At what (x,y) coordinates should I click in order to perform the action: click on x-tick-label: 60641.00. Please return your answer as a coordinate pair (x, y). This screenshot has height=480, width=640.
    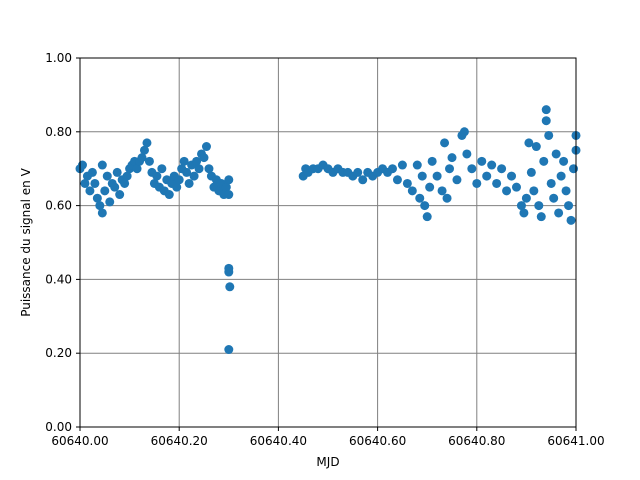
    Looking at the image, I should click on (575, 441).